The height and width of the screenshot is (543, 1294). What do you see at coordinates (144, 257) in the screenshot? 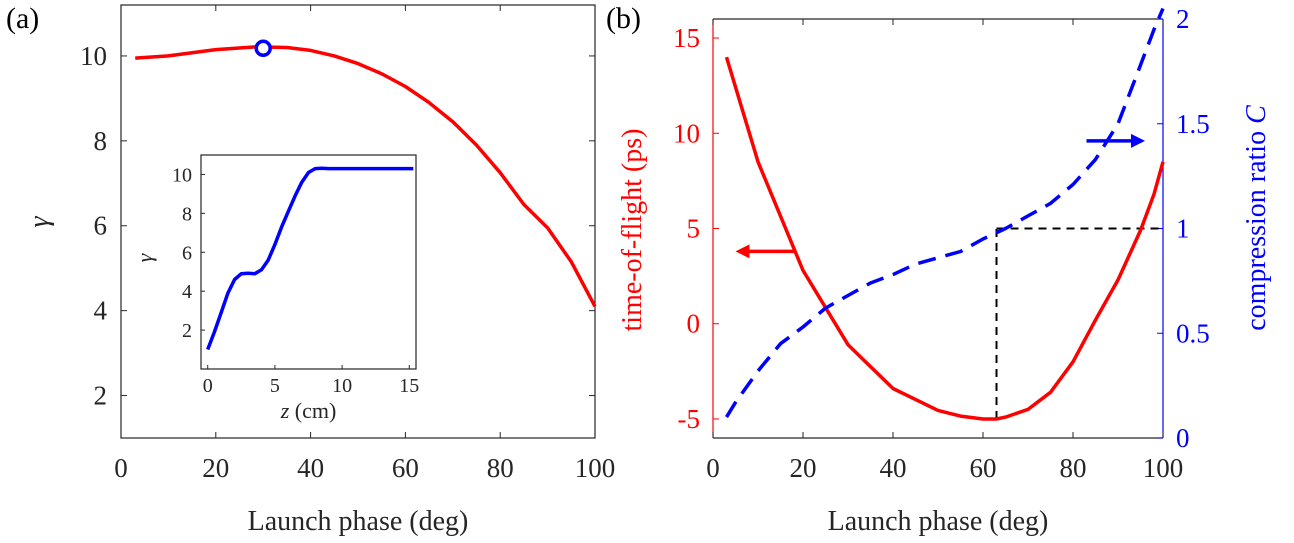
I see `inset-y-axis-title: γ` at bounding box center [144, 257].